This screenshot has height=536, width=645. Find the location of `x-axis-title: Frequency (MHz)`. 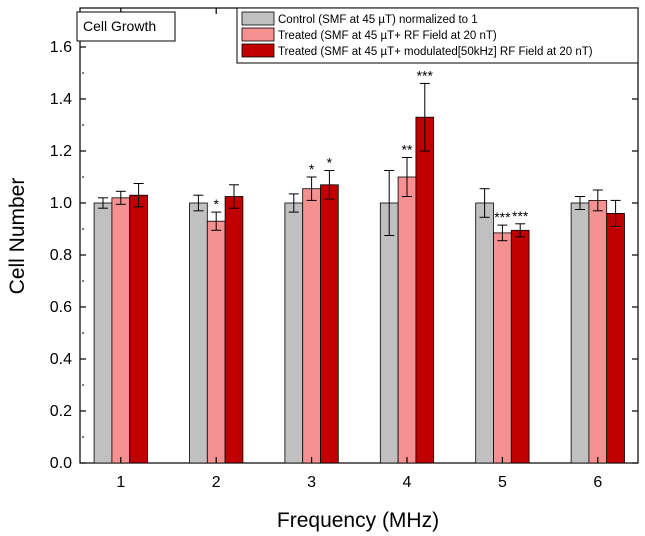

x-axis-title: Frequency (MHz) is located at coordinates (358, 520).